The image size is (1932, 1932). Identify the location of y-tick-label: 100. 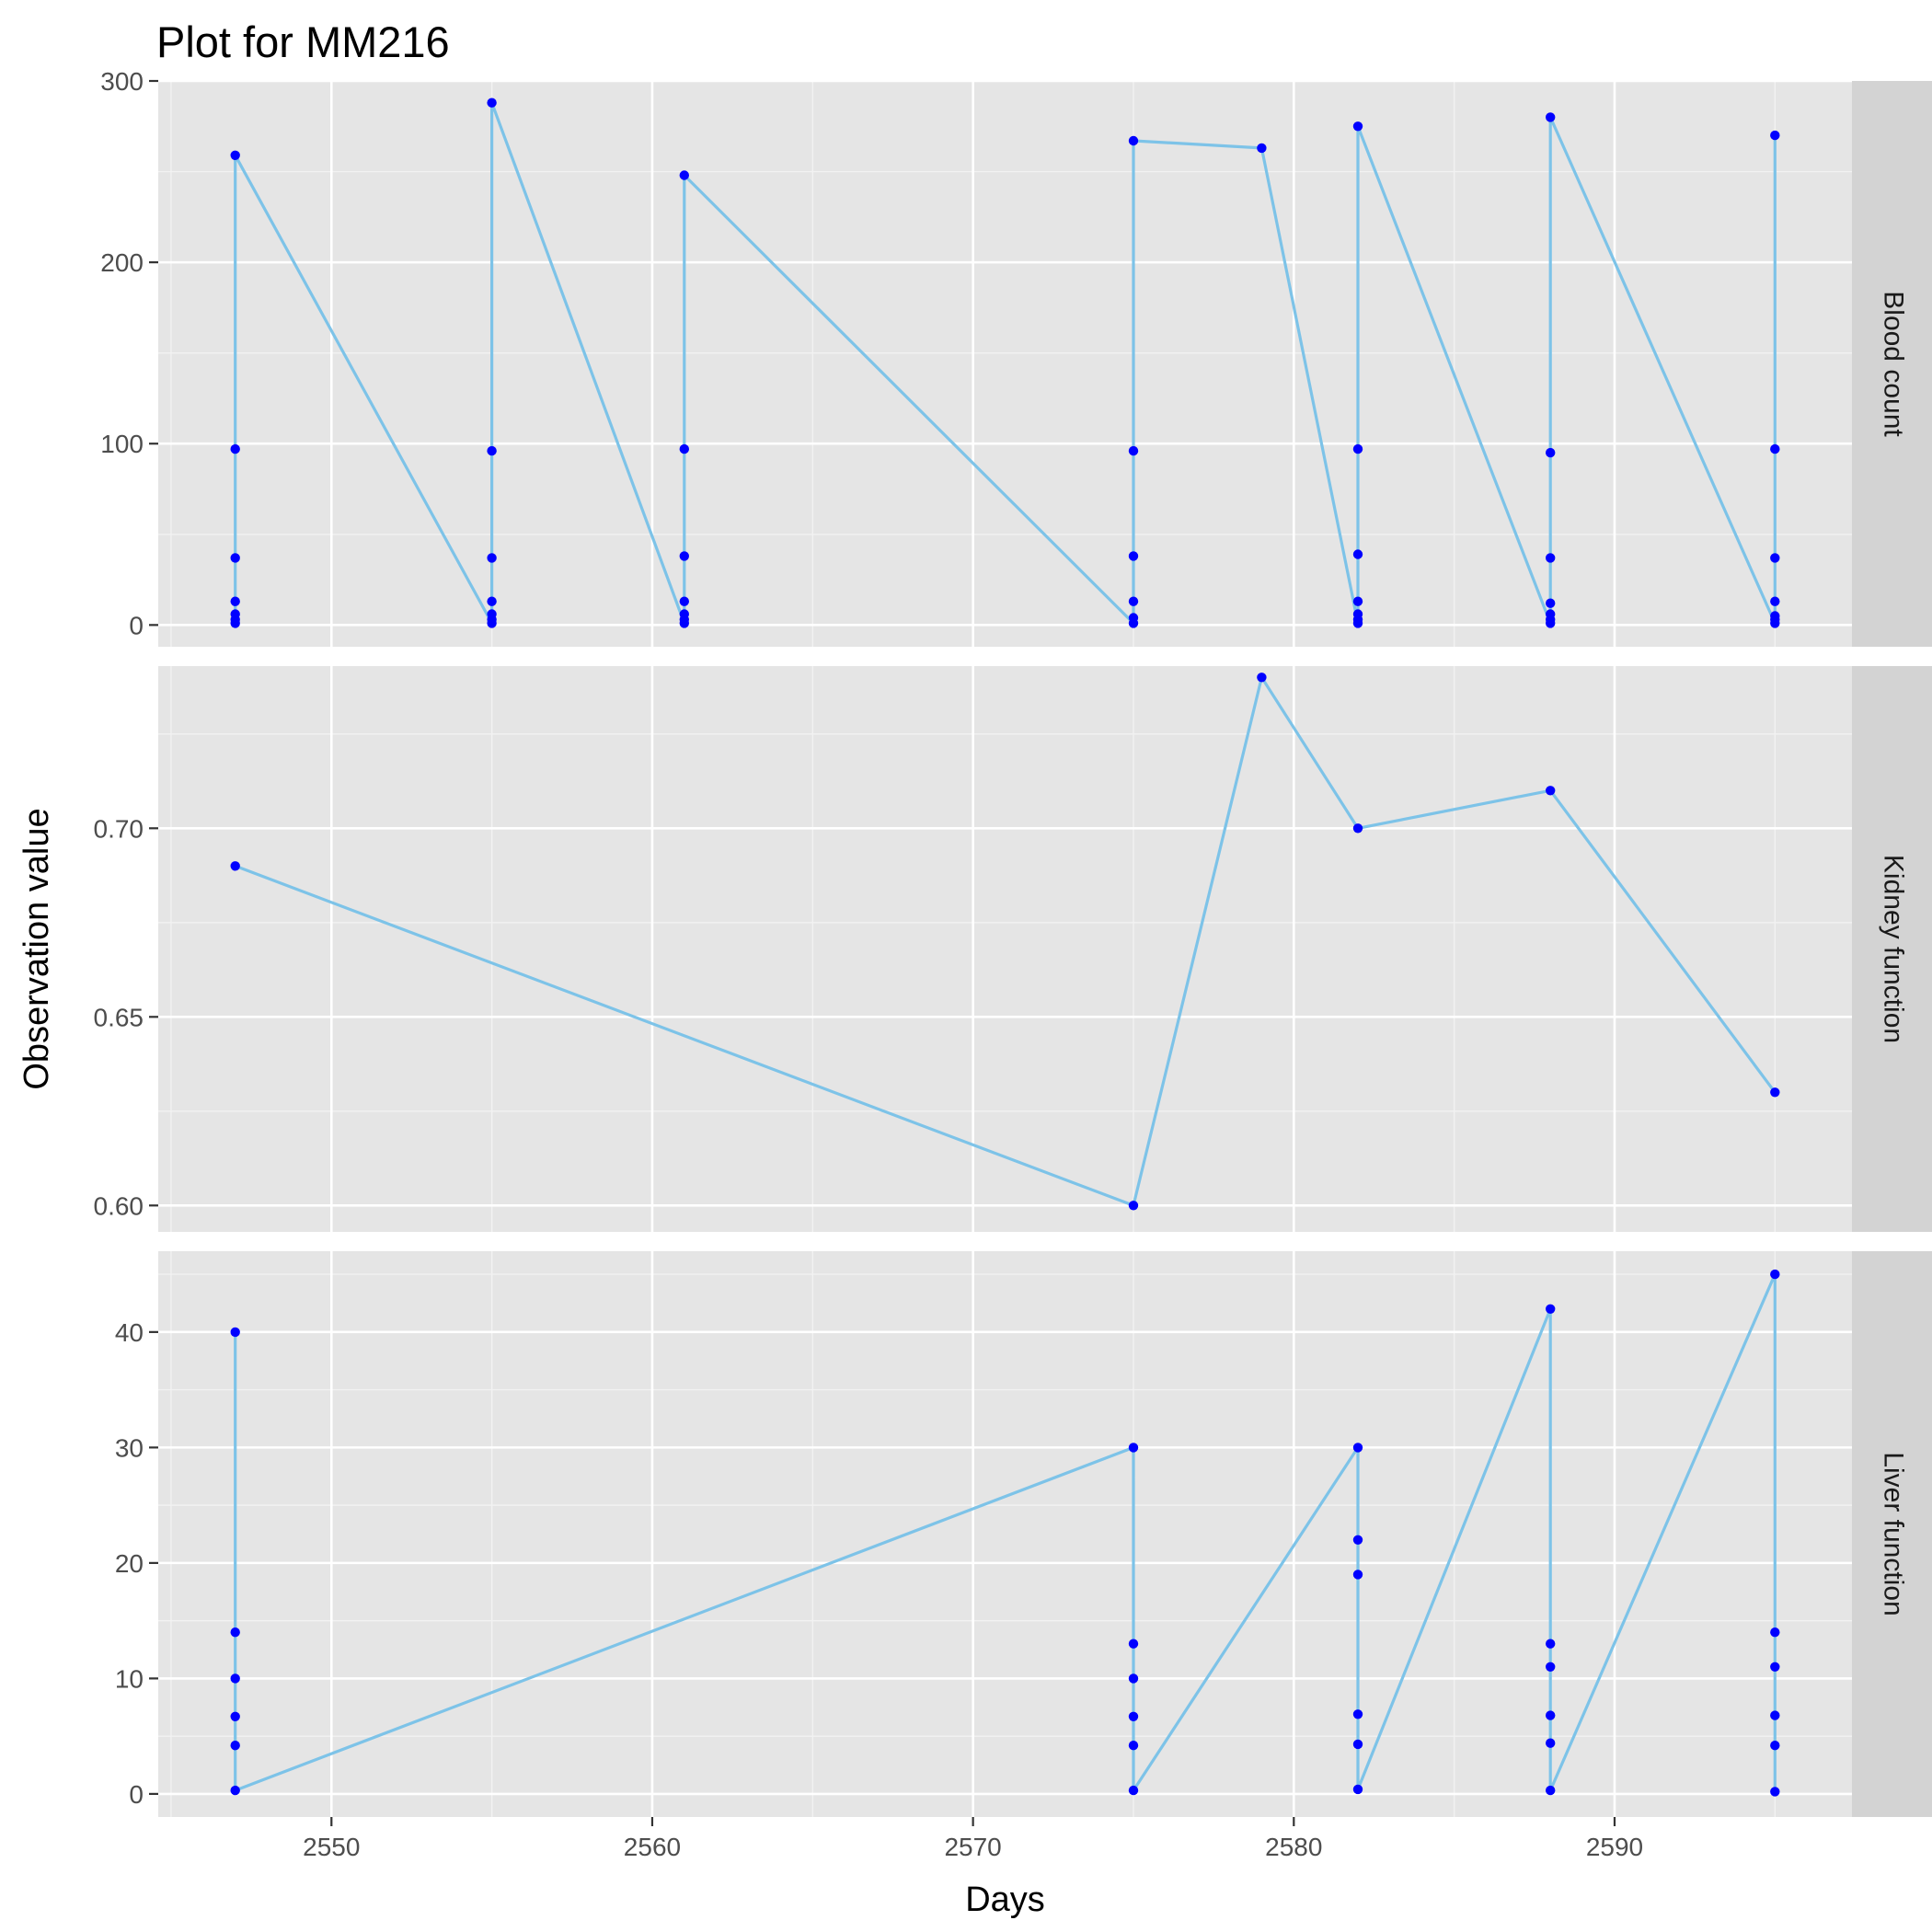
(122, 444).